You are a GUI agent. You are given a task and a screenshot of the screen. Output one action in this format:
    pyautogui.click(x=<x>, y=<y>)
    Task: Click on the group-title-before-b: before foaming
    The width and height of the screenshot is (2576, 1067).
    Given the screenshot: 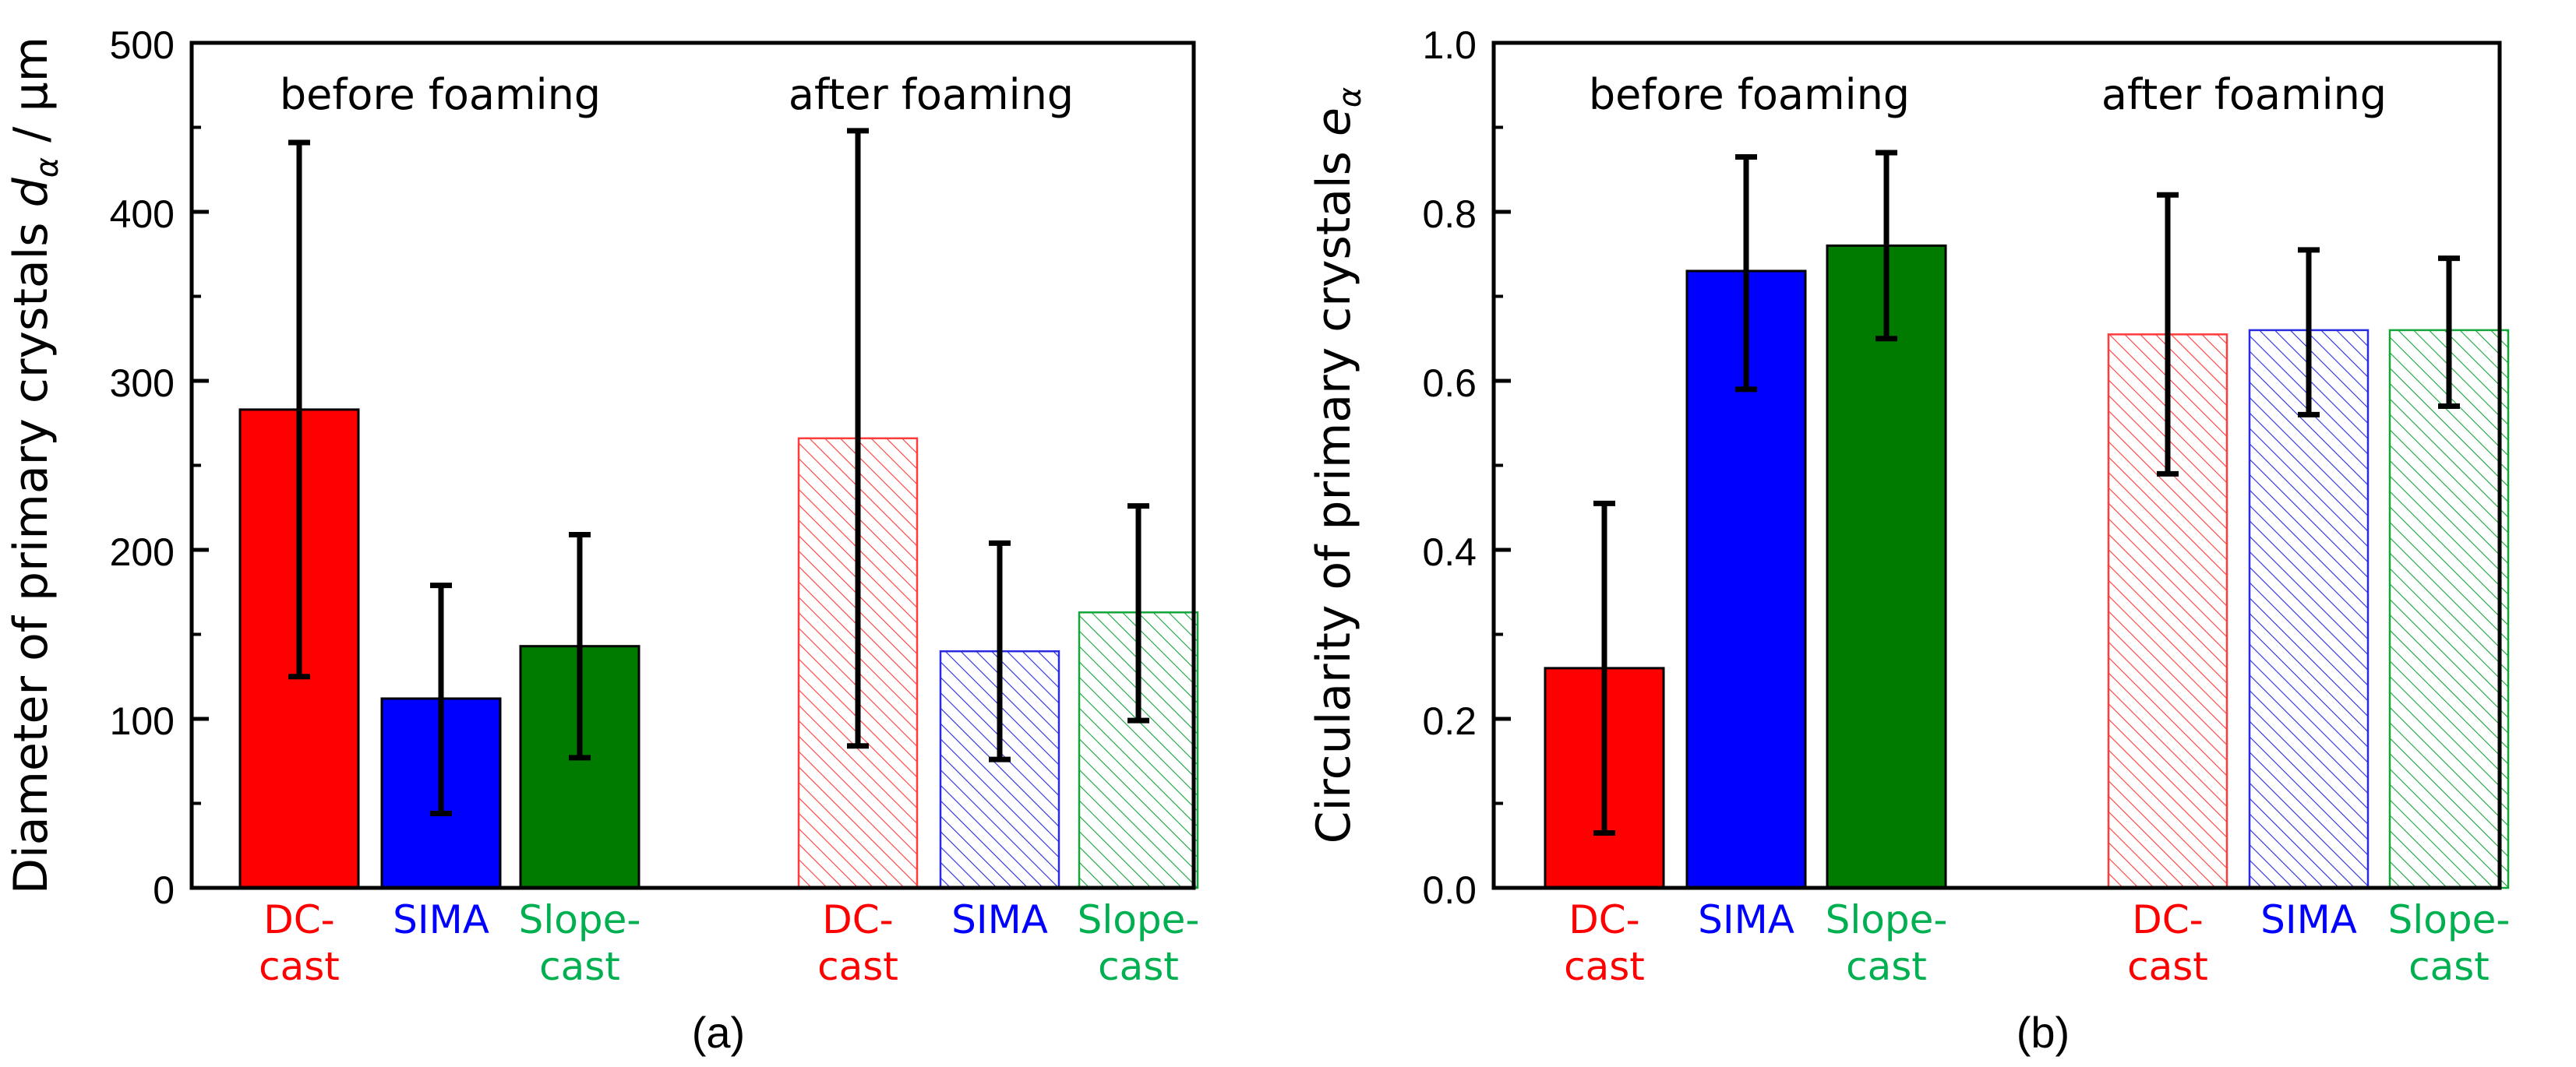 What is the action you would take?
    pyautogui.click(x=1749, y=94)
    